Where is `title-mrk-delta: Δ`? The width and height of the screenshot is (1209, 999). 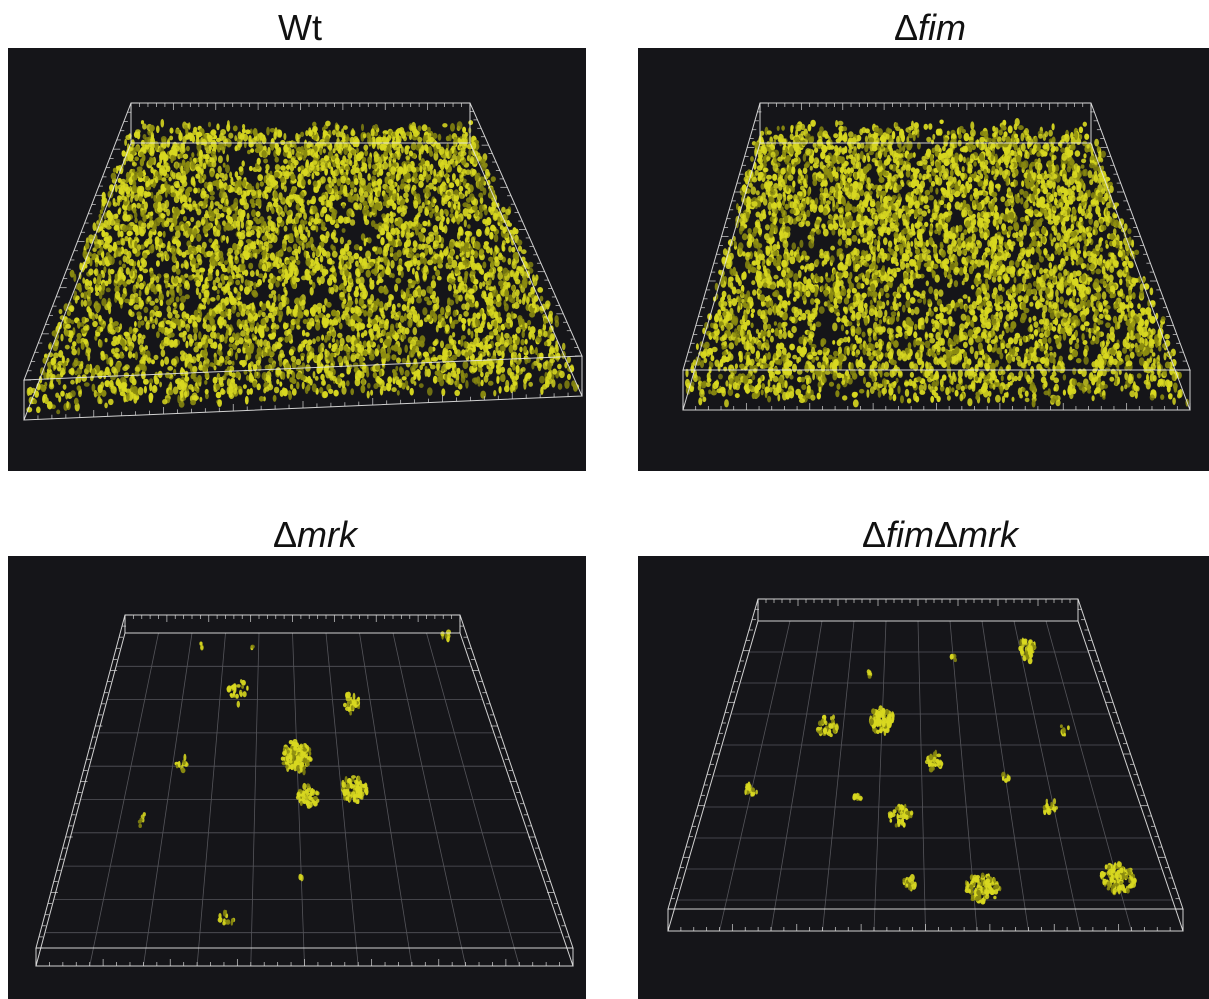
title-mrk-delta: Δ is located at coordinates (285, 534).